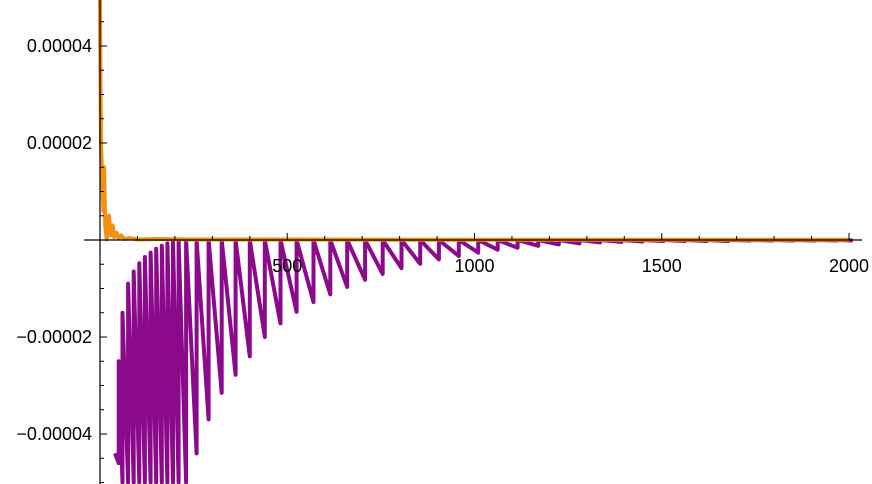 The image size is (872, 484). What do you see at coordinates (287, 266) in the screenshot?
I see `x-tick-label: 500` at bounding box center [287, 266].